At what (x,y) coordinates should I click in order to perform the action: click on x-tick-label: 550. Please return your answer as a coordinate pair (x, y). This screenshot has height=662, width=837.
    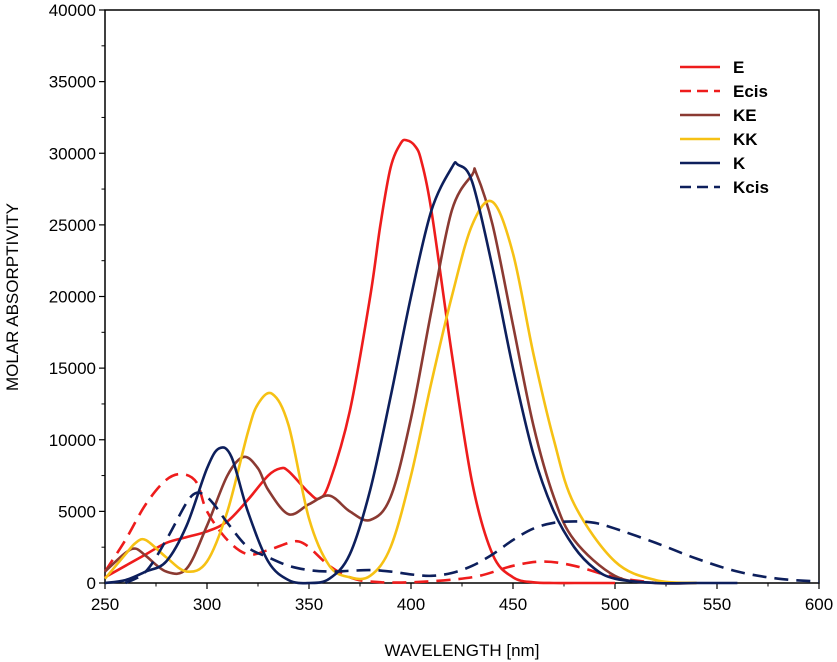
    Looking at the image, I should click on (717, 604).